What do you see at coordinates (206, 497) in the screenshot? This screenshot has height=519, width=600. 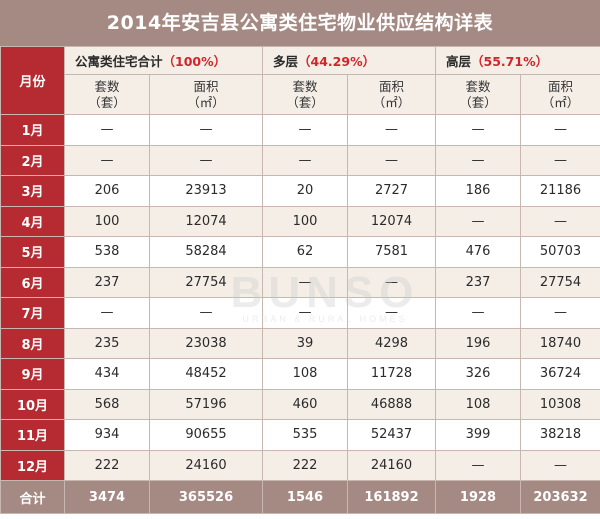 I see `total-area-cell: 365526` at bounding box center [206, 497].